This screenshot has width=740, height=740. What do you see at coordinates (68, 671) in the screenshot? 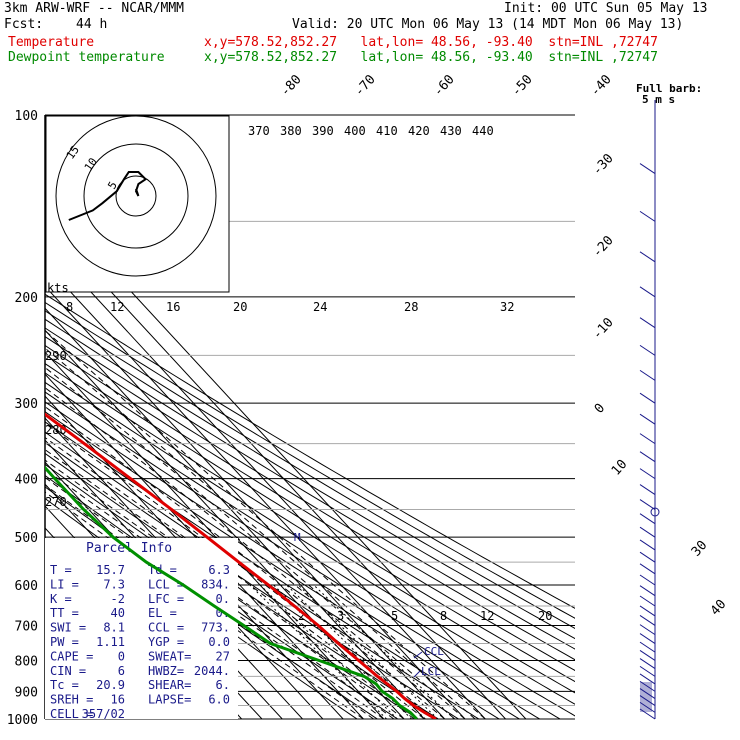
I see `parcel-info-value: CIN =` at bounding box center [68, 671].